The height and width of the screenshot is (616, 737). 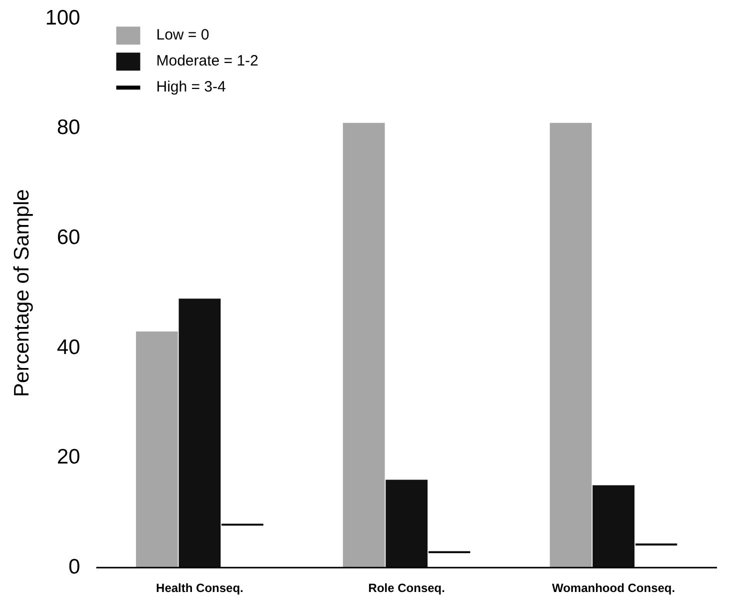 I want to click on y-axis-title: Percentage of Sample, so click(x=22, y=293).